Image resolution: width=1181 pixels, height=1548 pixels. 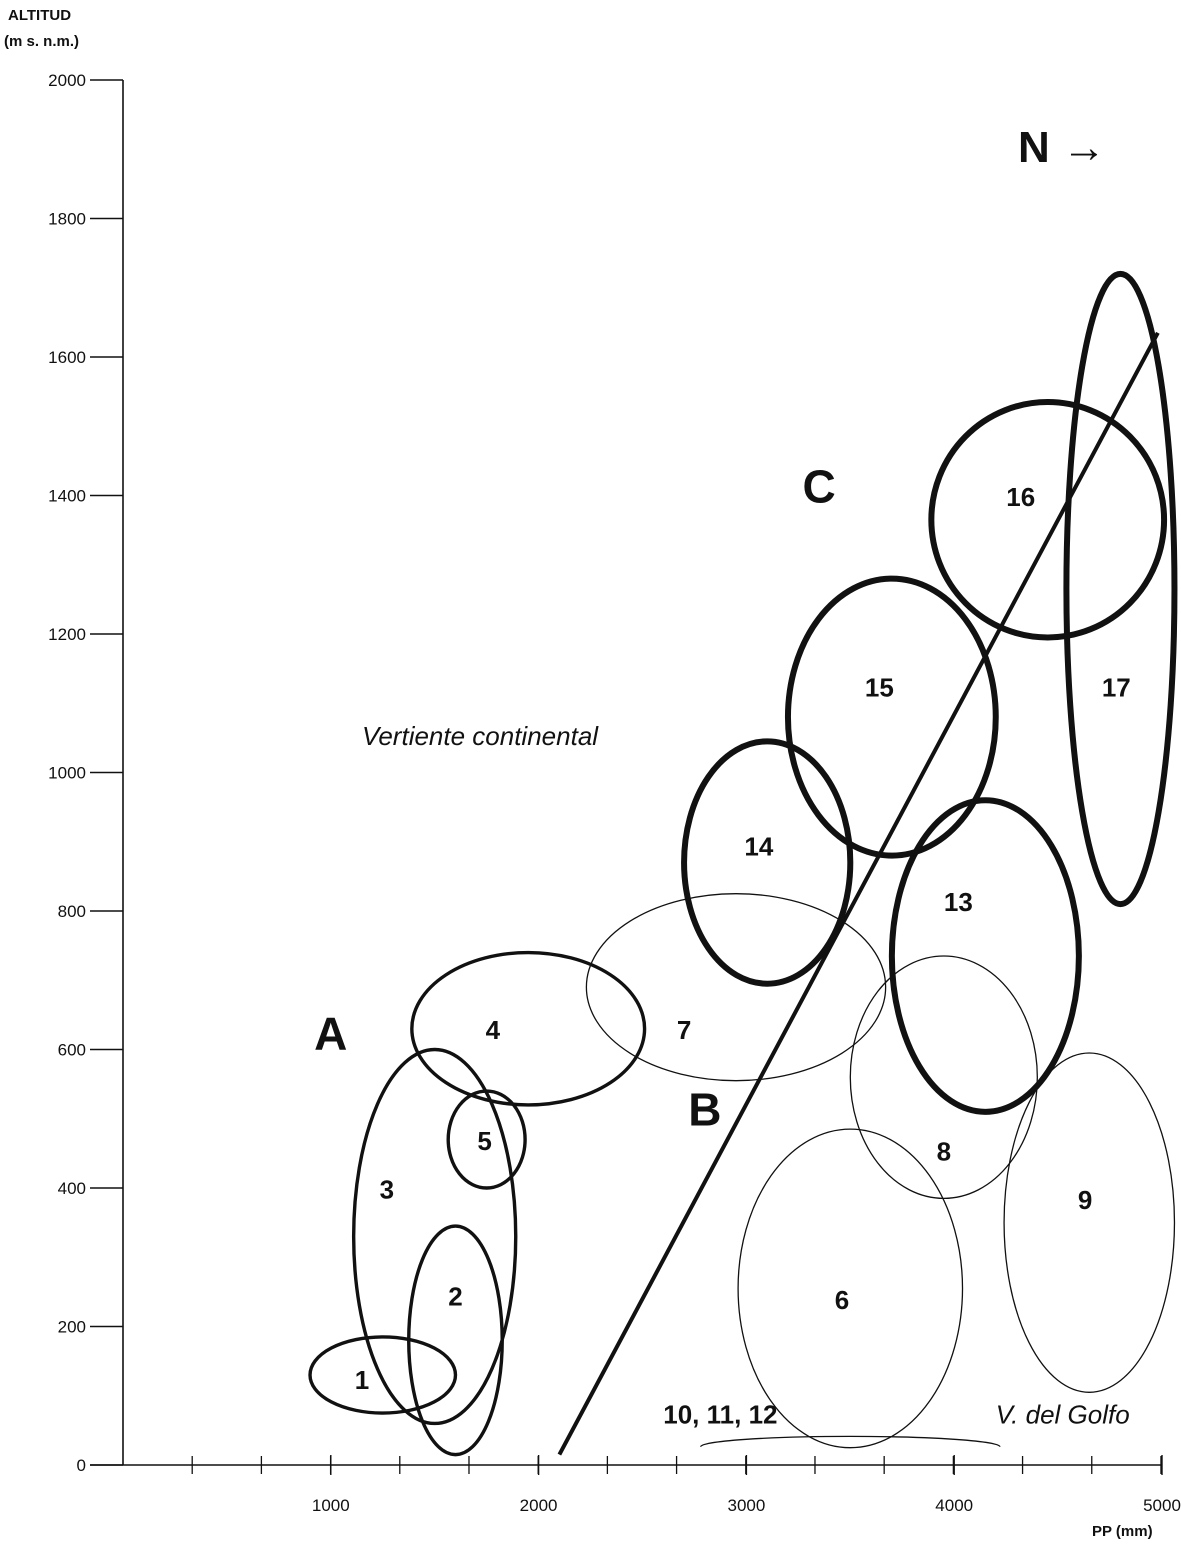 What do you see at coordinates (1122, 1531) in the screenshot?
I see `x-axis-title: PP (mm)` at bounding box center [1122, 1531].